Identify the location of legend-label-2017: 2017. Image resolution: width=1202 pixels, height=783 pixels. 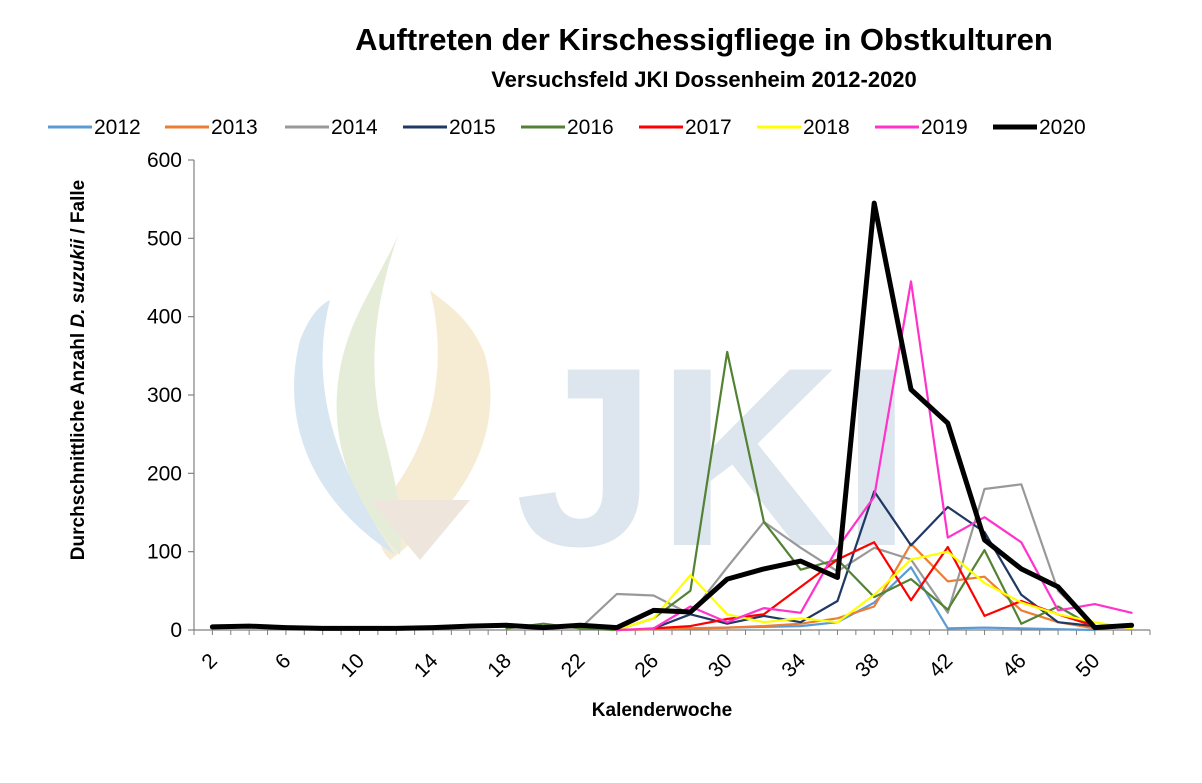
(708, 127).